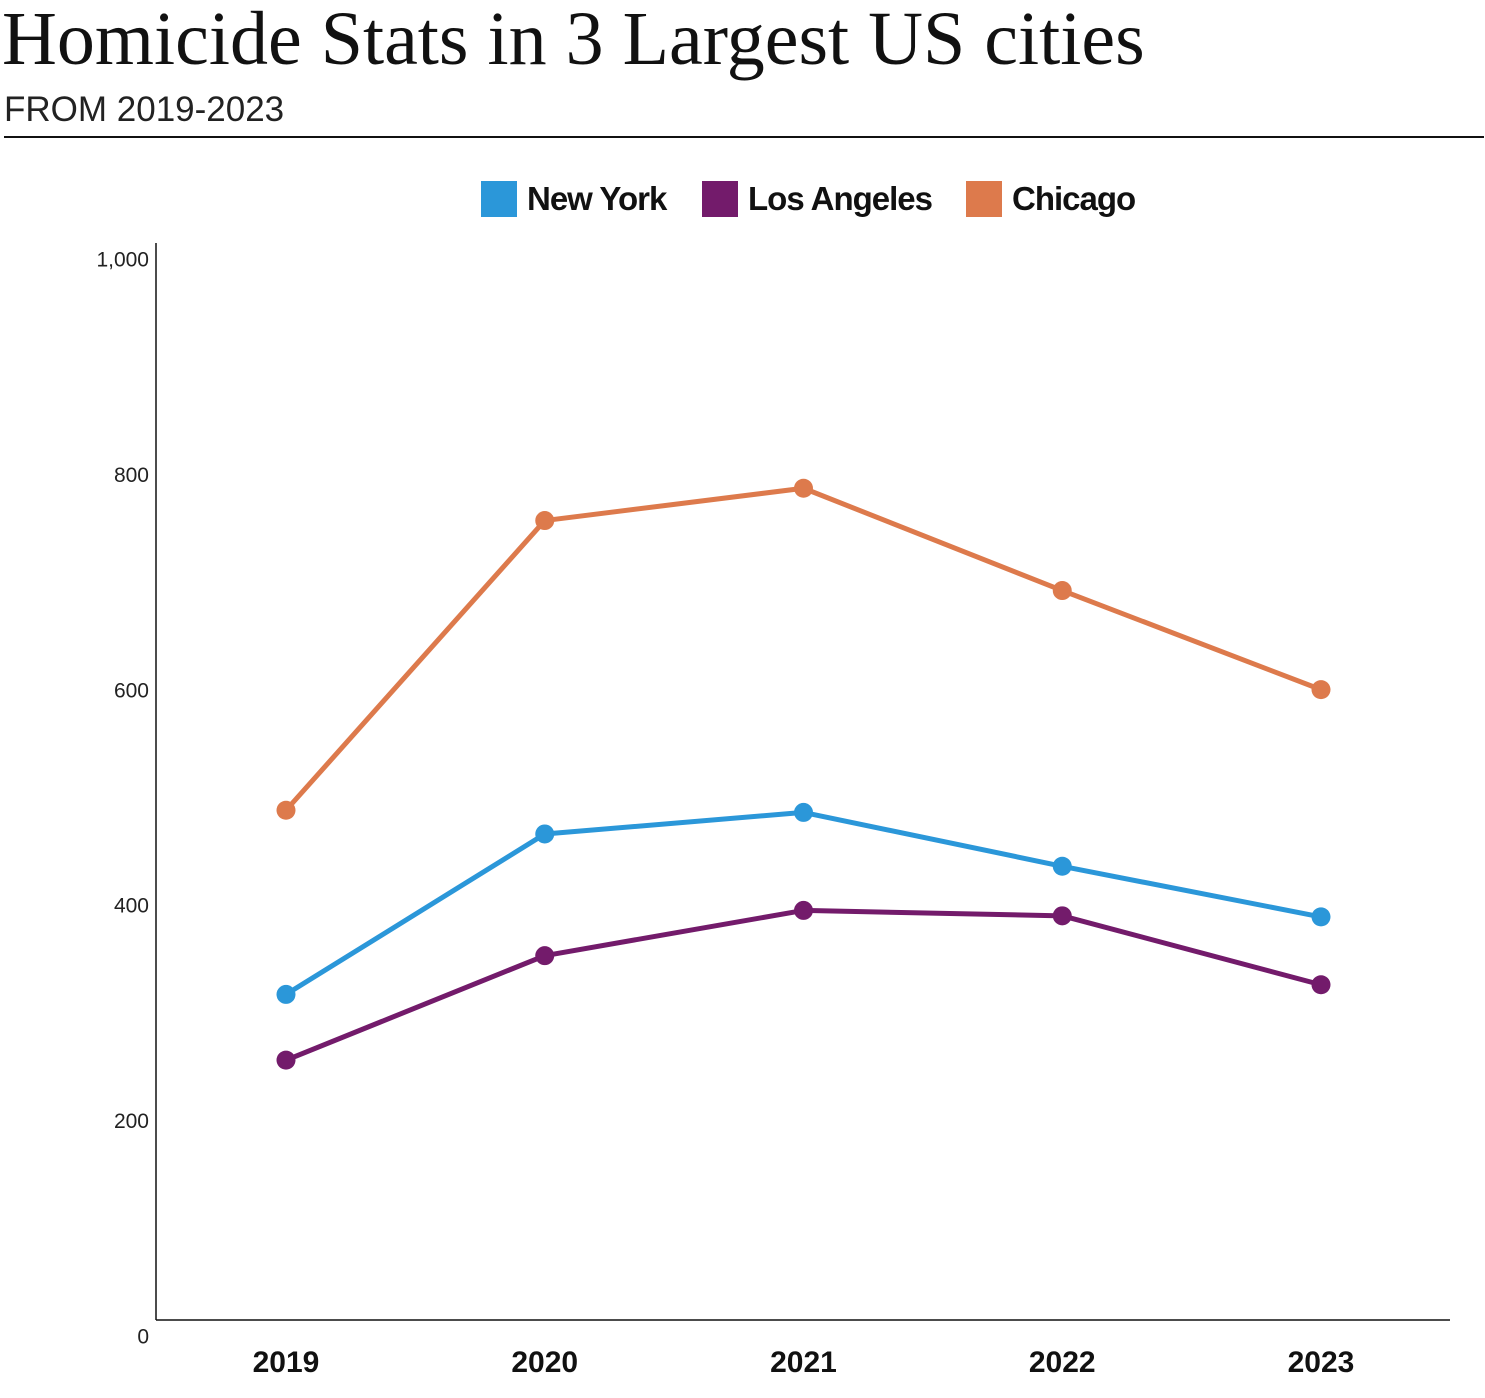 This screenshot has width=1485, height=1398. I want to click on series-line-los-angeles, so click(803, 985).